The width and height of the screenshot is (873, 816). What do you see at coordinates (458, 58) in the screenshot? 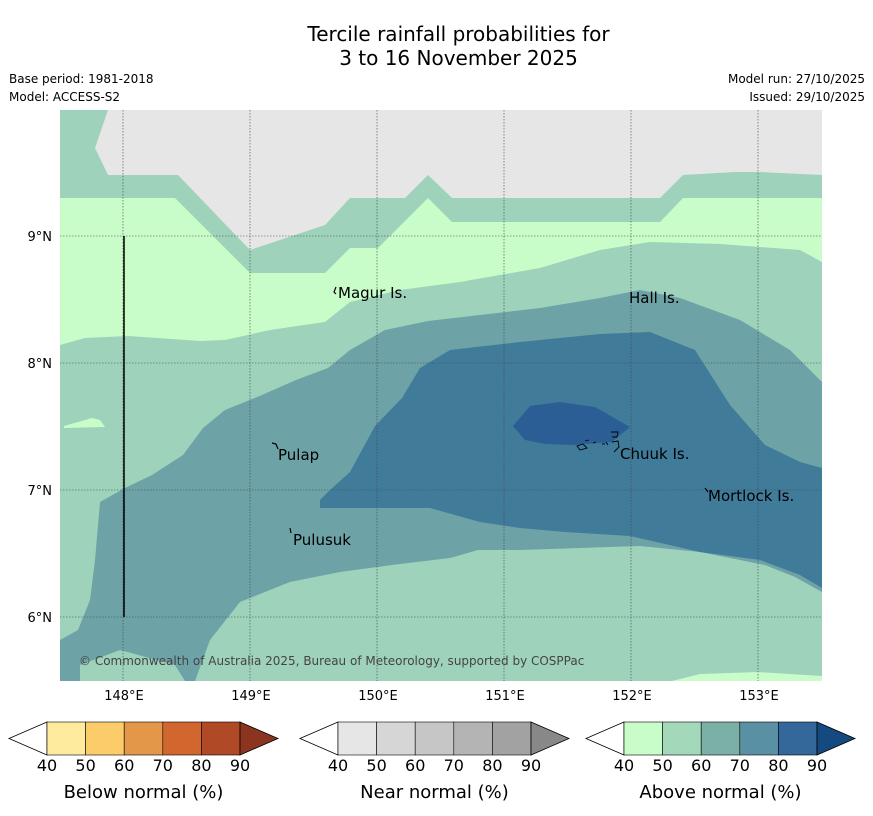
I see `title-line-2: 3 to 16 November 2025` at bounding box center [458, 58].